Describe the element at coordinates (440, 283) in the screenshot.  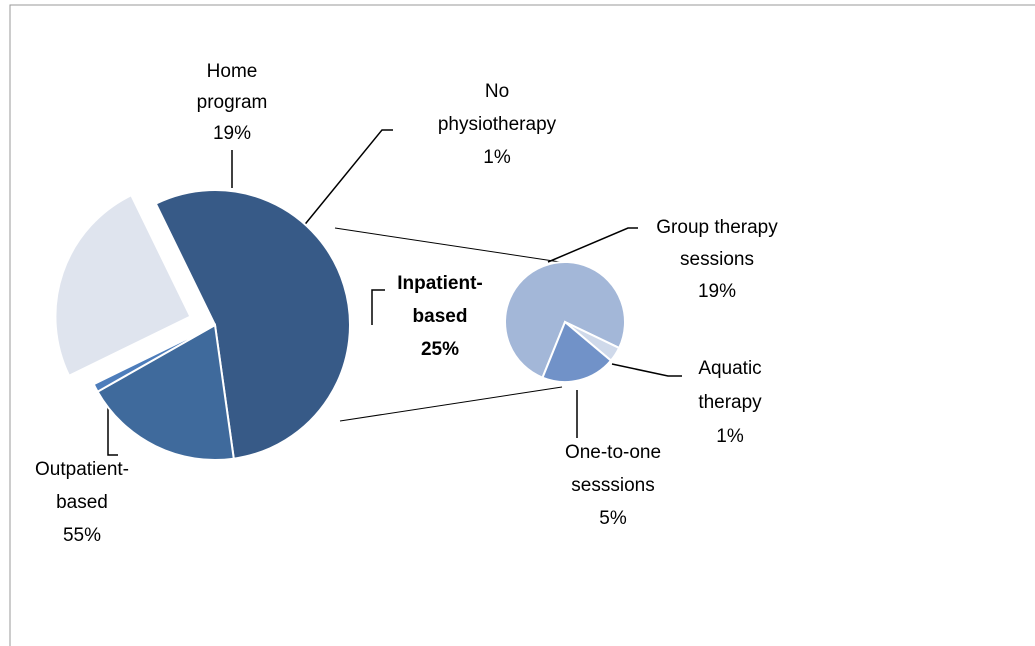
I see `label-line: Inpatient-` at that location.